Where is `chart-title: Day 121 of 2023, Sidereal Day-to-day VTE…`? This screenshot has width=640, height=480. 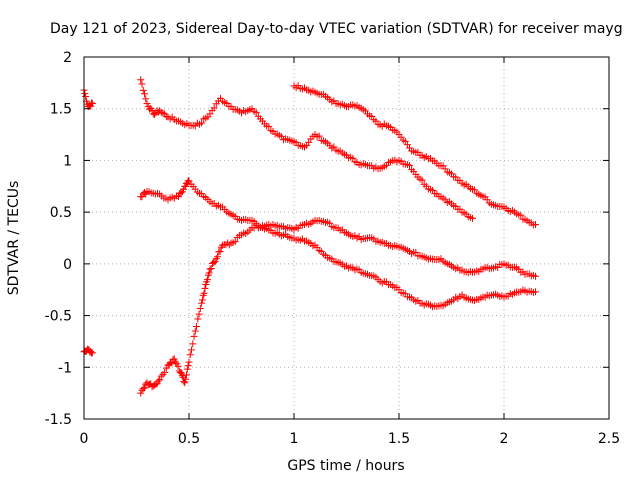 chart-title: Day 121 of 2023, Sidereal Day-to-day VTE… is located at coordinates (336, 29).